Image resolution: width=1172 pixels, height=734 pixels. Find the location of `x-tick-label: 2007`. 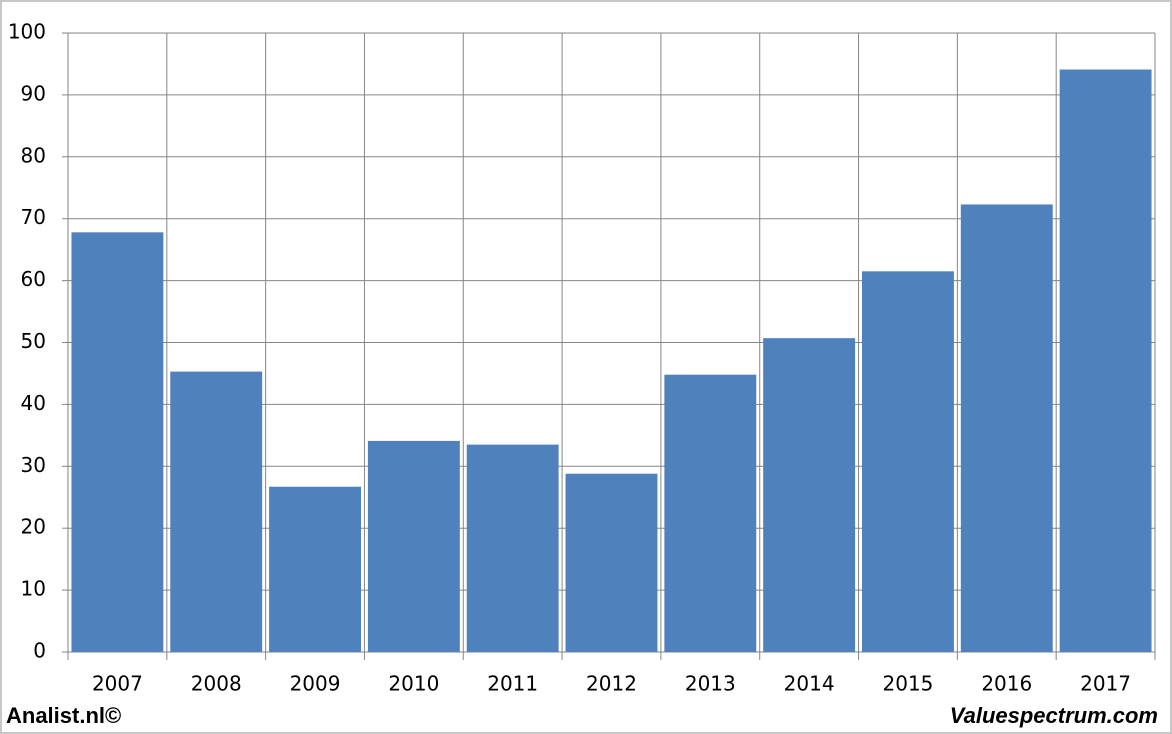

x-tick-label: 2007 is located at coordinates (117, 684).